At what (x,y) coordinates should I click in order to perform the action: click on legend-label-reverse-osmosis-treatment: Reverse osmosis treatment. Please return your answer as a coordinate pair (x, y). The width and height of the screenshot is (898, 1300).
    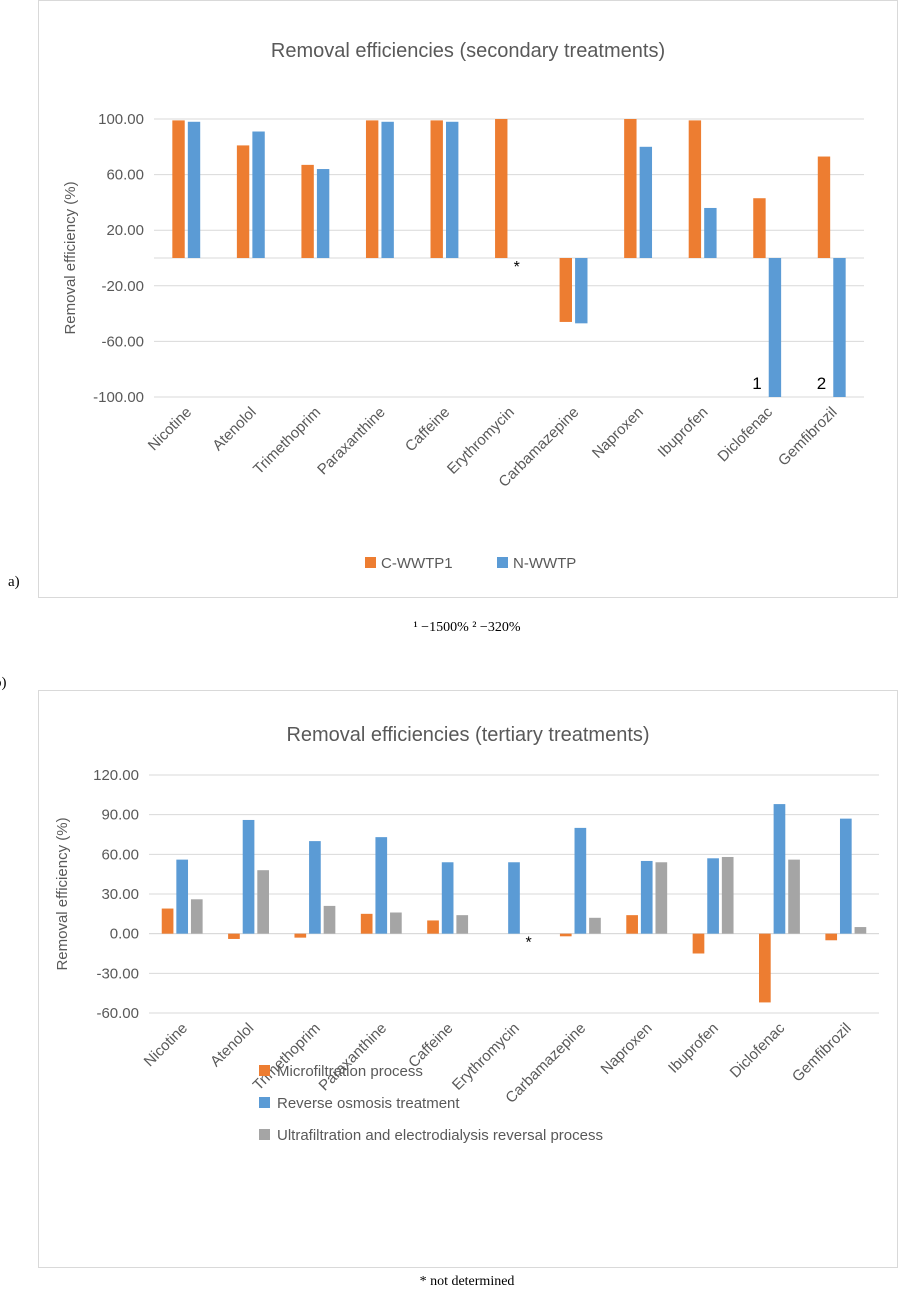
    Looking at the image, I should click on (368, 1103).